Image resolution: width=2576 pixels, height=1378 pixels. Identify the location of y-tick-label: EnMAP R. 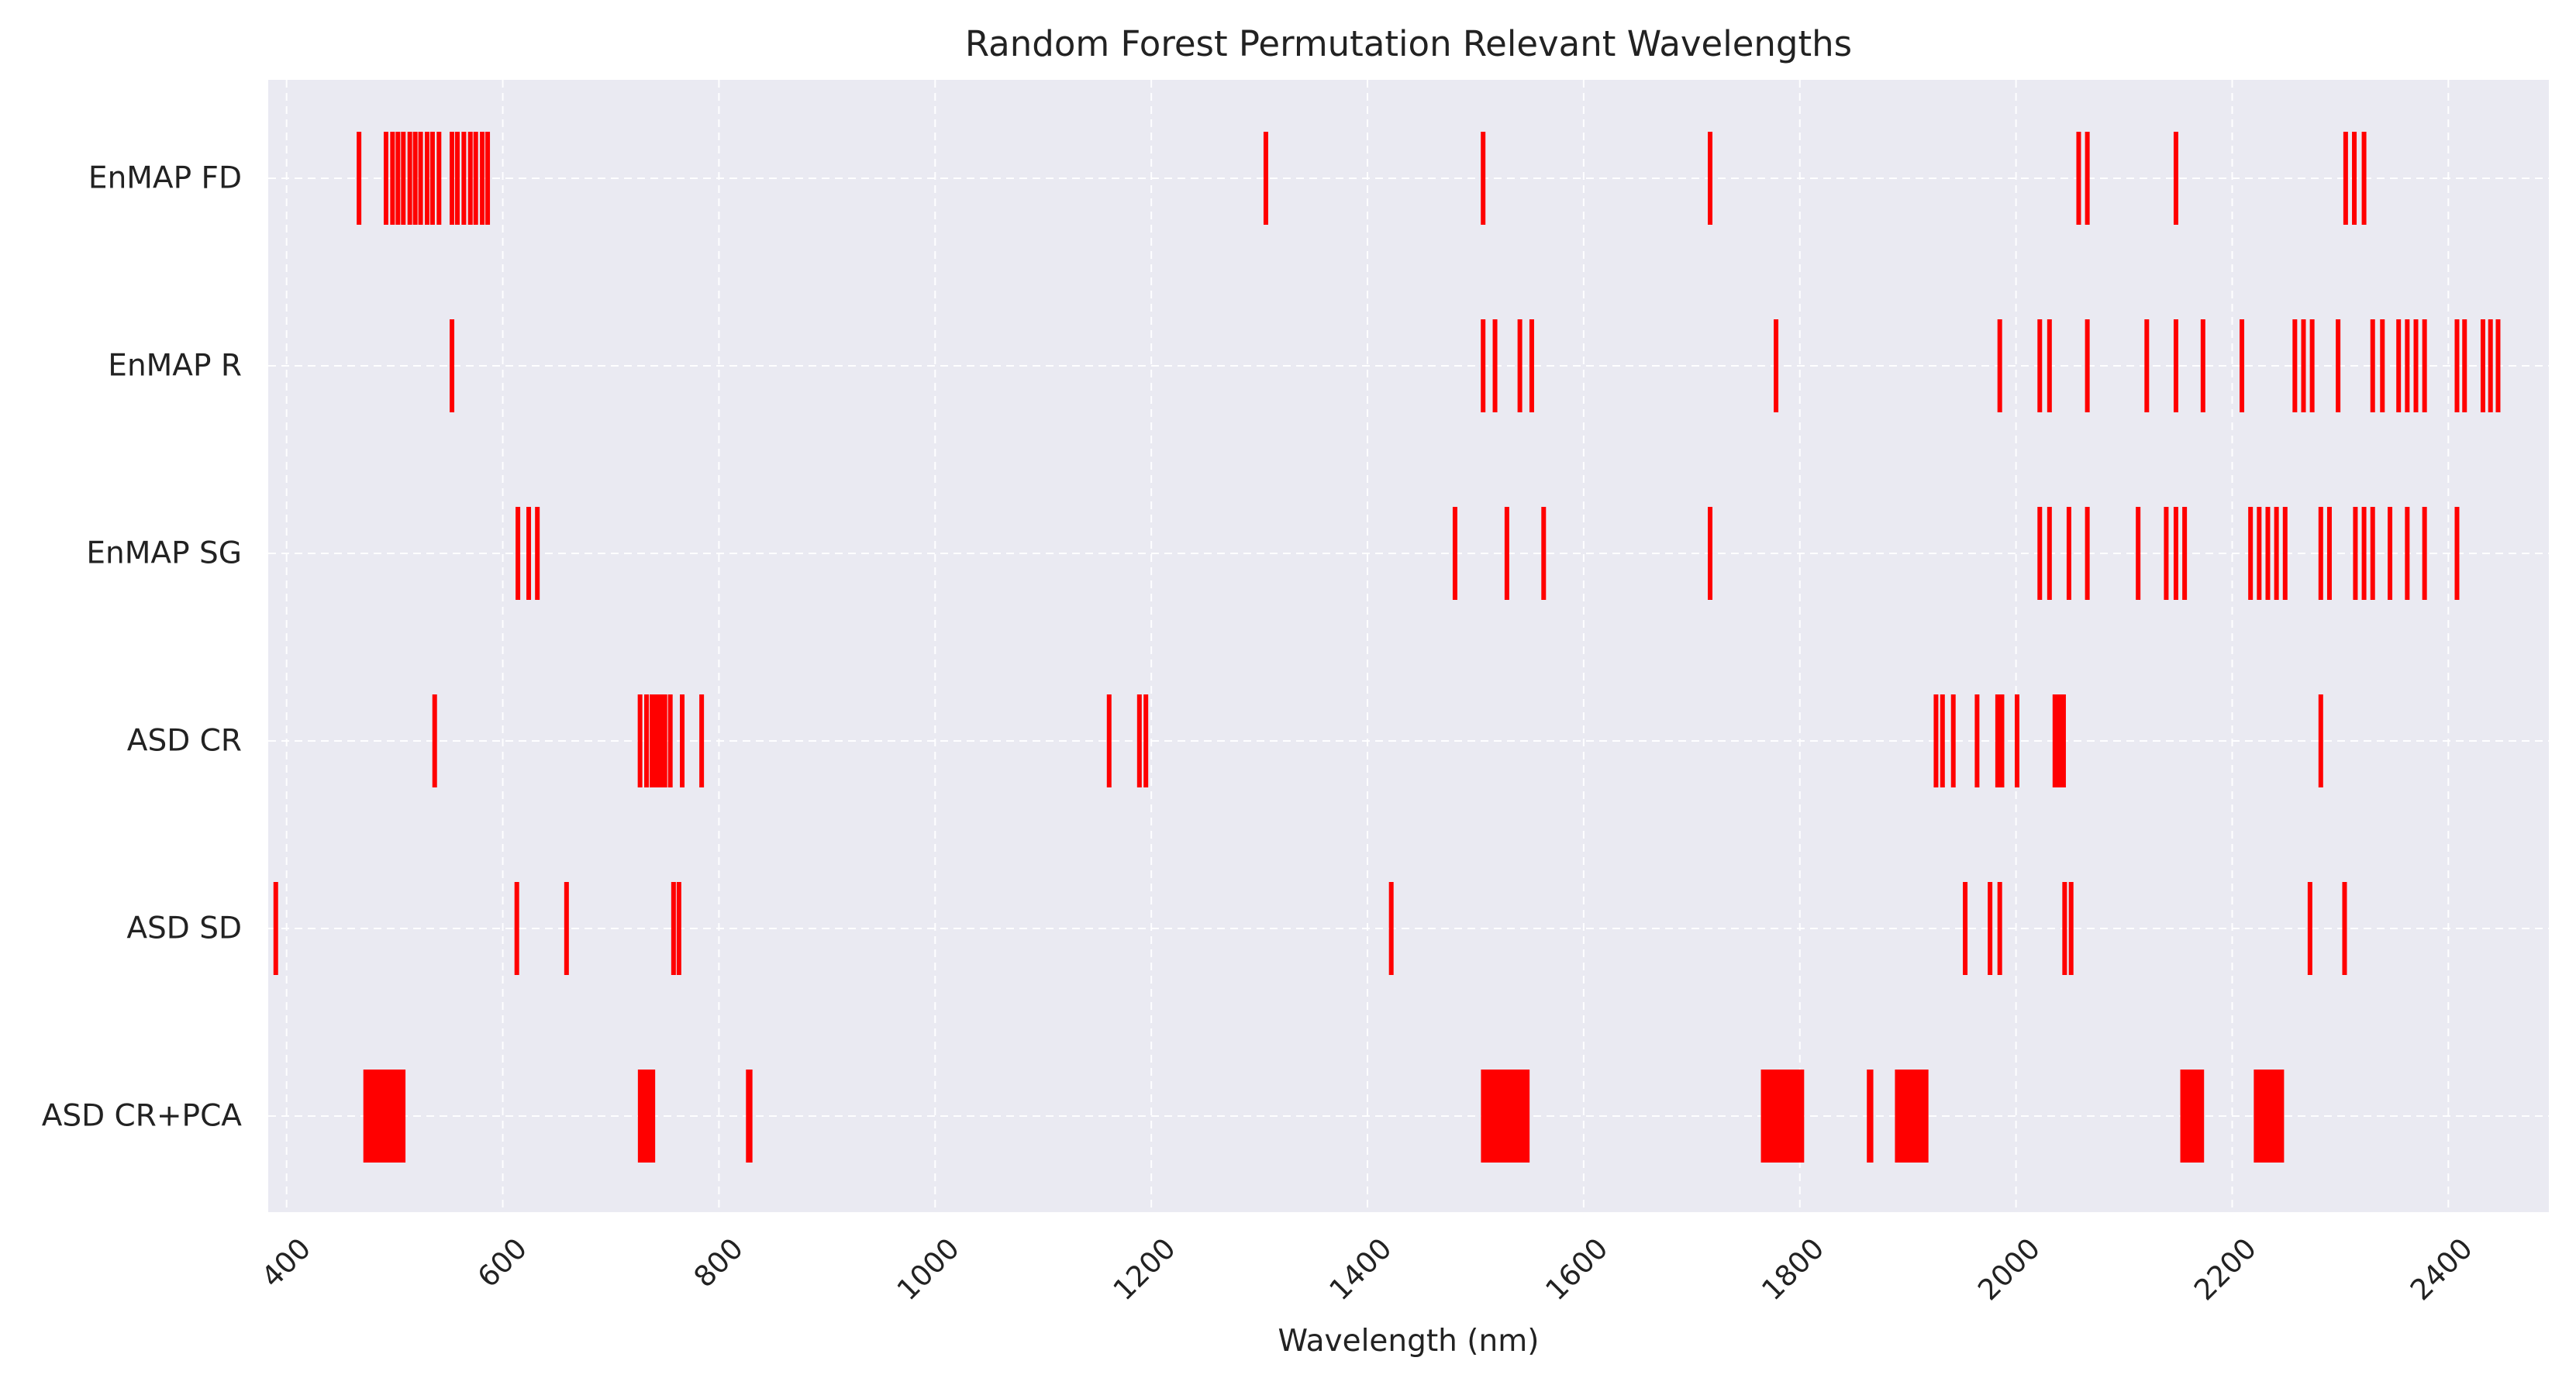
(175, 366).